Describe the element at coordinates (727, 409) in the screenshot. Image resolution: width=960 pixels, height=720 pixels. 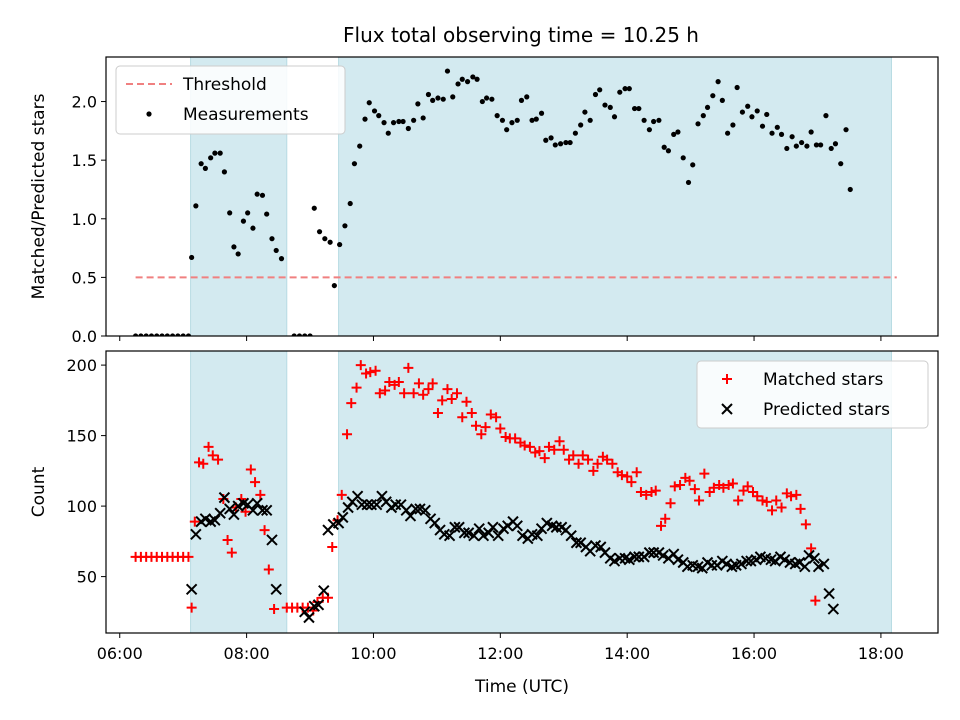
I see `legend-predicted-swatch` at that location.